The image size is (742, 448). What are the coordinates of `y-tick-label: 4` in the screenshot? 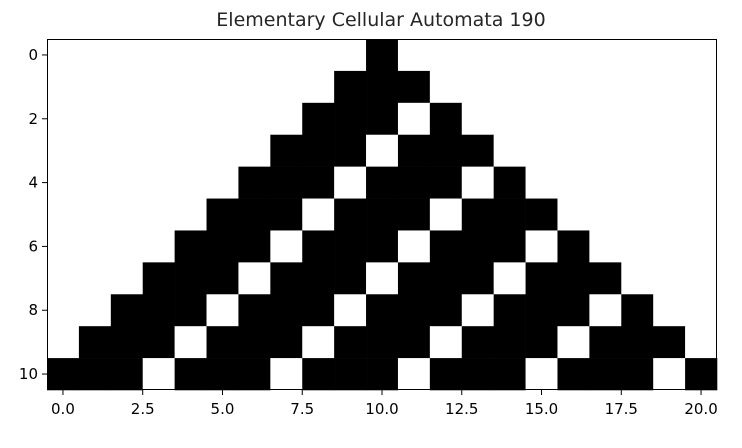 It's located at (33, 183).